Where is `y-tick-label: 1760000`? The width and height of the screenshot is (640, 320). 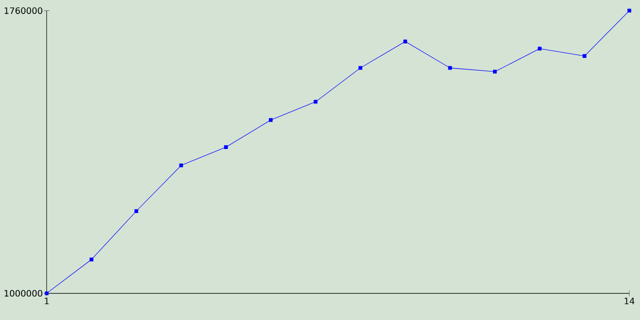
y-tick-label: 1760000 is located at coordinates (23, 10).